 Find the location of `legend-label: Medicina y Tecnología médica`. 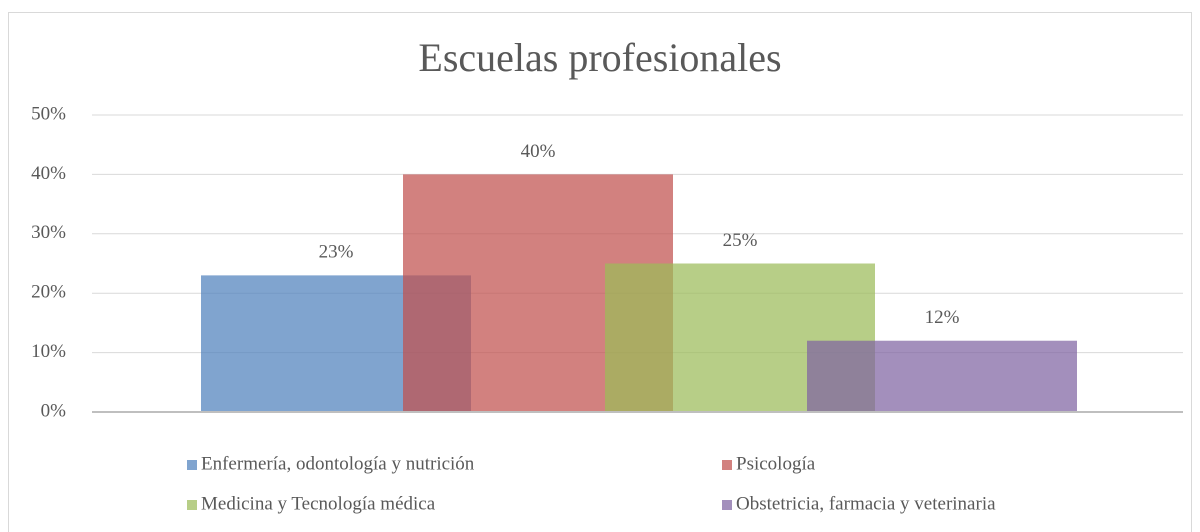

legend-label: Medicina y Tecnología médica is located at coordinates (318, 503).